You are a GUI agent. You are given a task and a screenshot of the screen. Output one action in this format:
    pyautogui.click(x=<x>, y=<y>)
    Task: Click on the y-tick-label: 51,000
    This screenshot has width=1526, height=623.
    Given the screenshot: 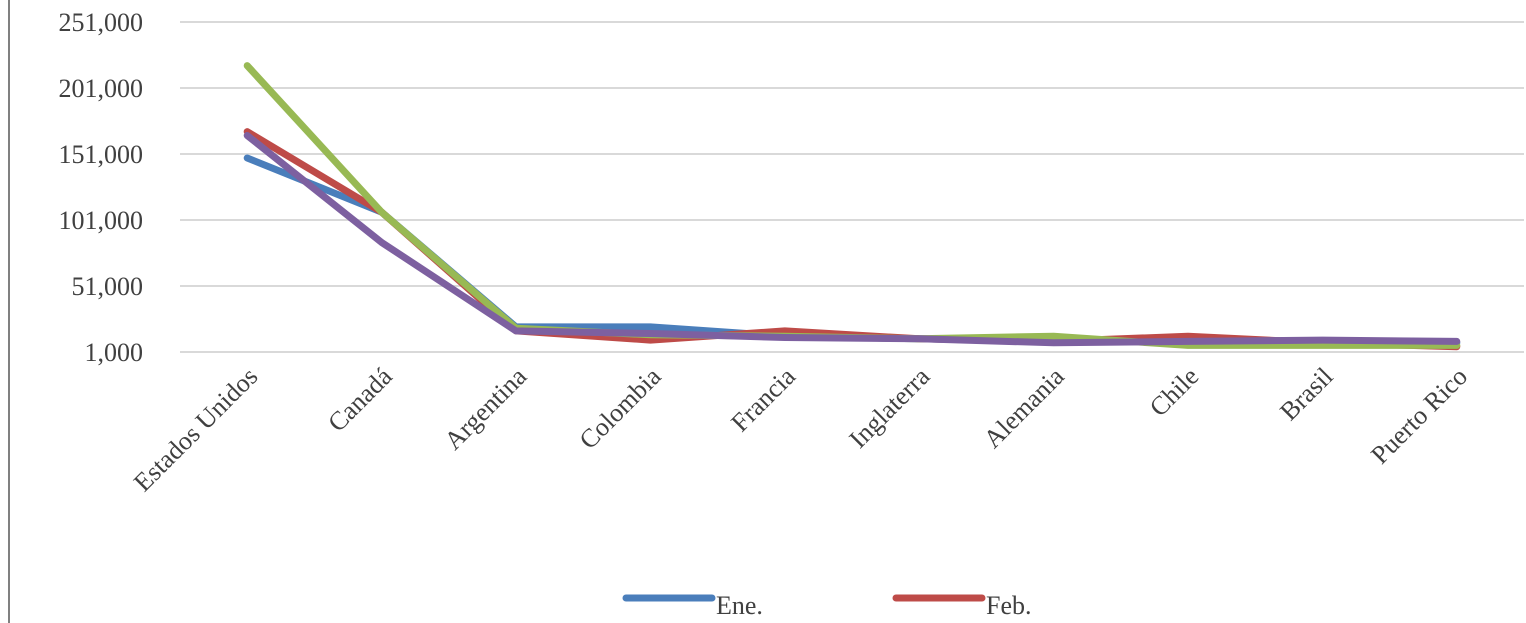 What is the action you would take?
    pyautogui.click(x=108, y=286)
    